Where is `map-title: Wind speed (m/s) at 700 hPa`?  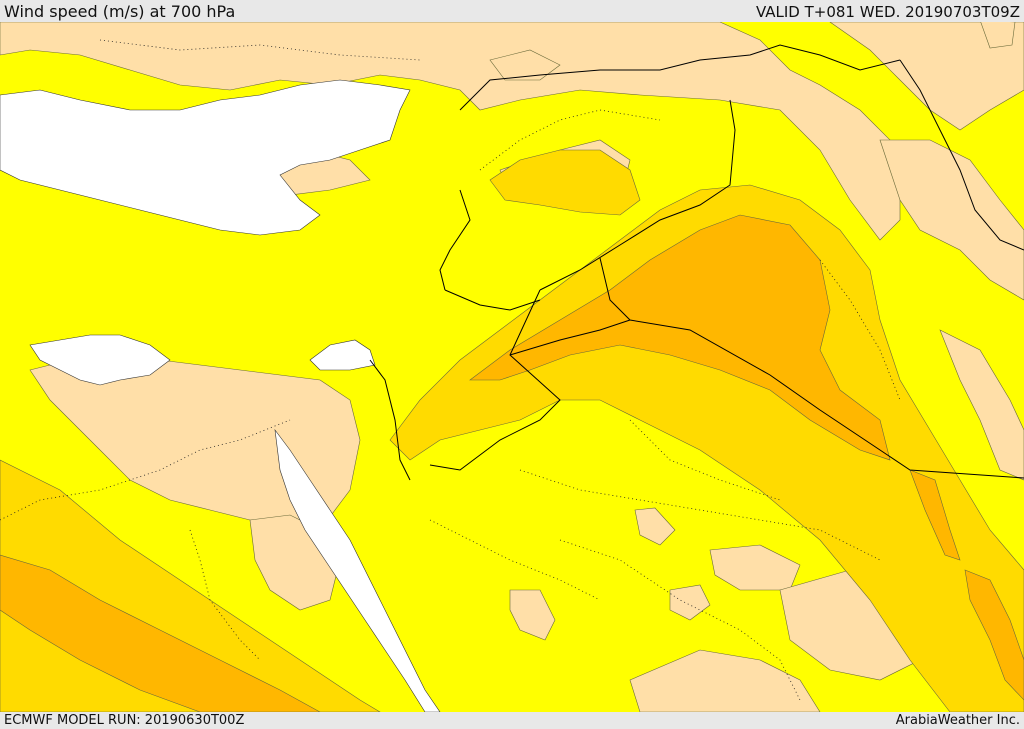 map-title: Wind speed (m/s) at 700 hPa is located at coordinates (120, 11).